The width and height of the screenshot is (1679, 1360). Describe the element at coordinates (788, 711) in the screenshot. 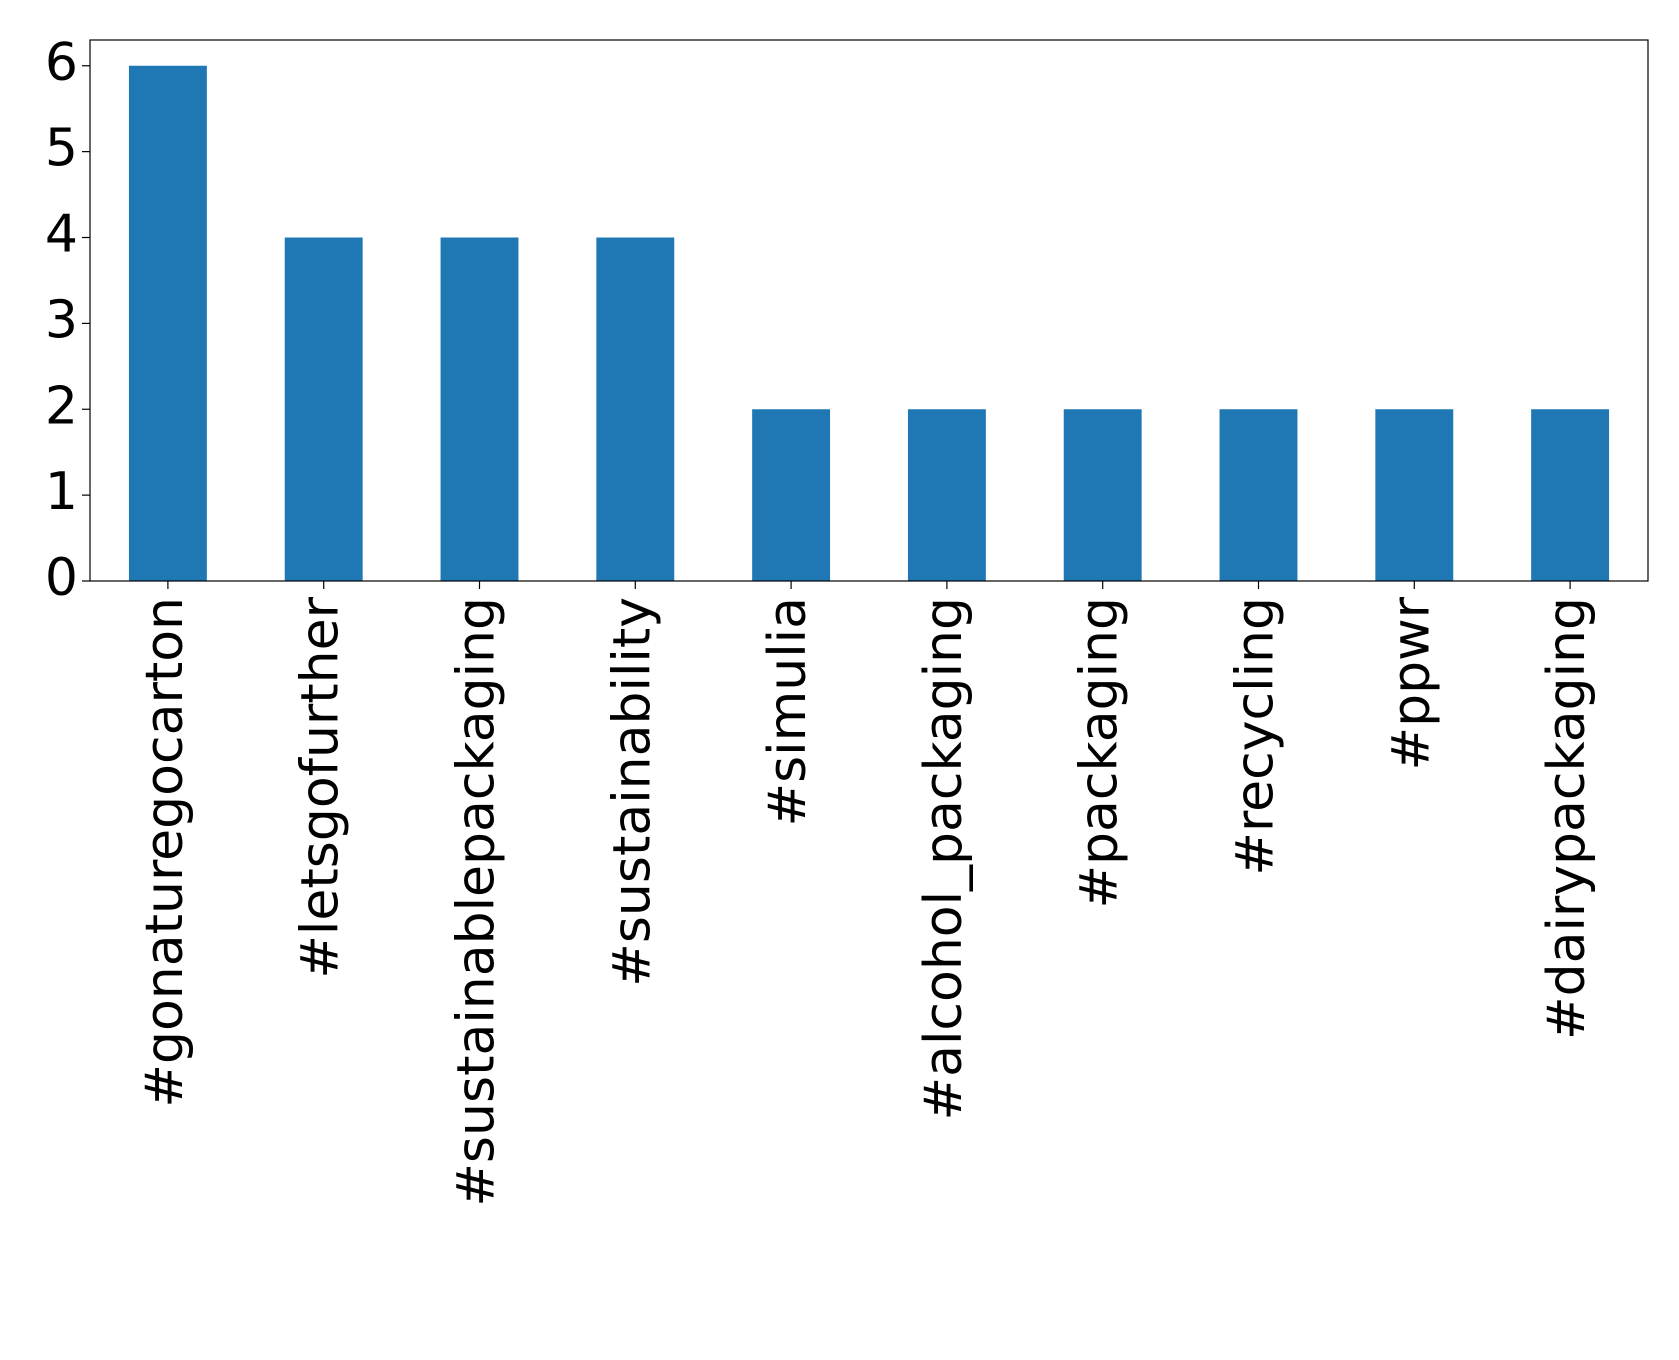

I see `x-tick-label: #simulia` at that location.